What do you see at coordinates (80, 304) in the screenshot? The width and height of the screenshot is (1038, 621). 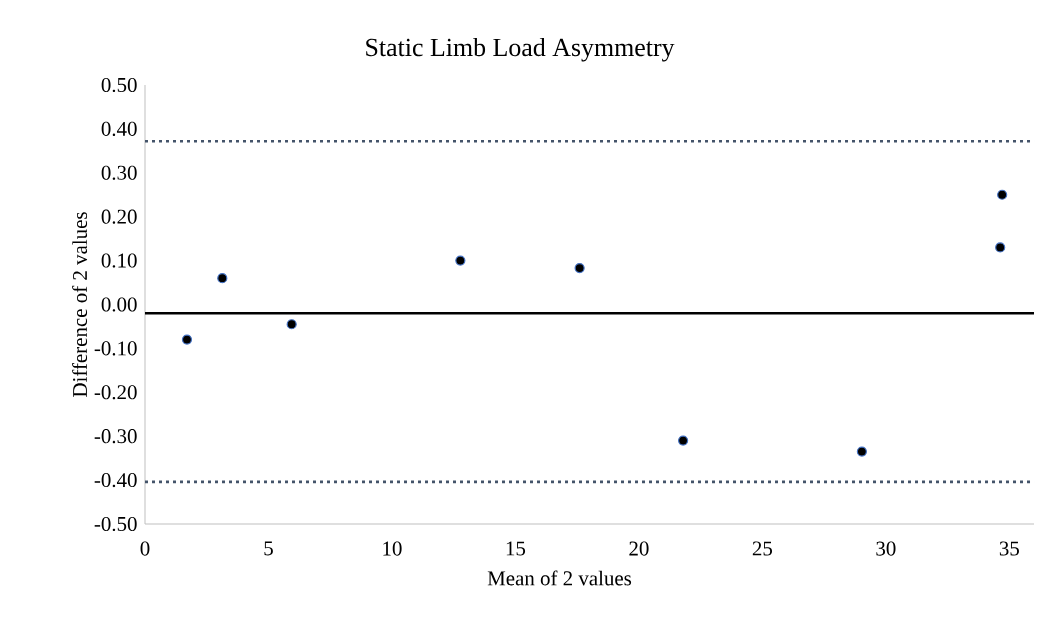 I see `y-axis-title: Difference of 2 values` at bounding box center [80, 304].